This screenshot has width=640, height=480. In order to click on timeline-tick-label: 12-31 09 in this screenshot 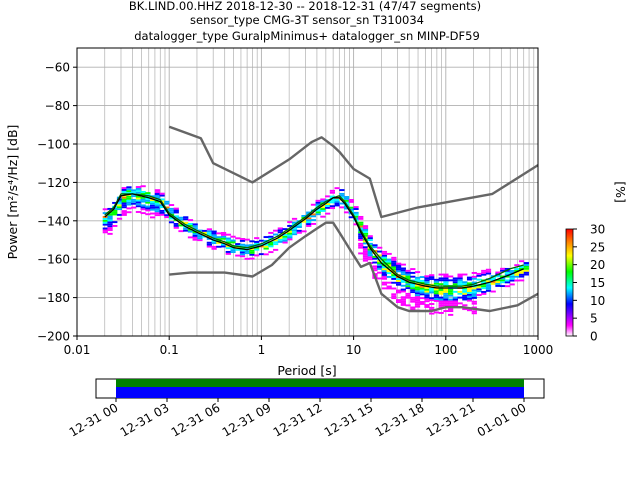, I will do `click(247, 419)`.